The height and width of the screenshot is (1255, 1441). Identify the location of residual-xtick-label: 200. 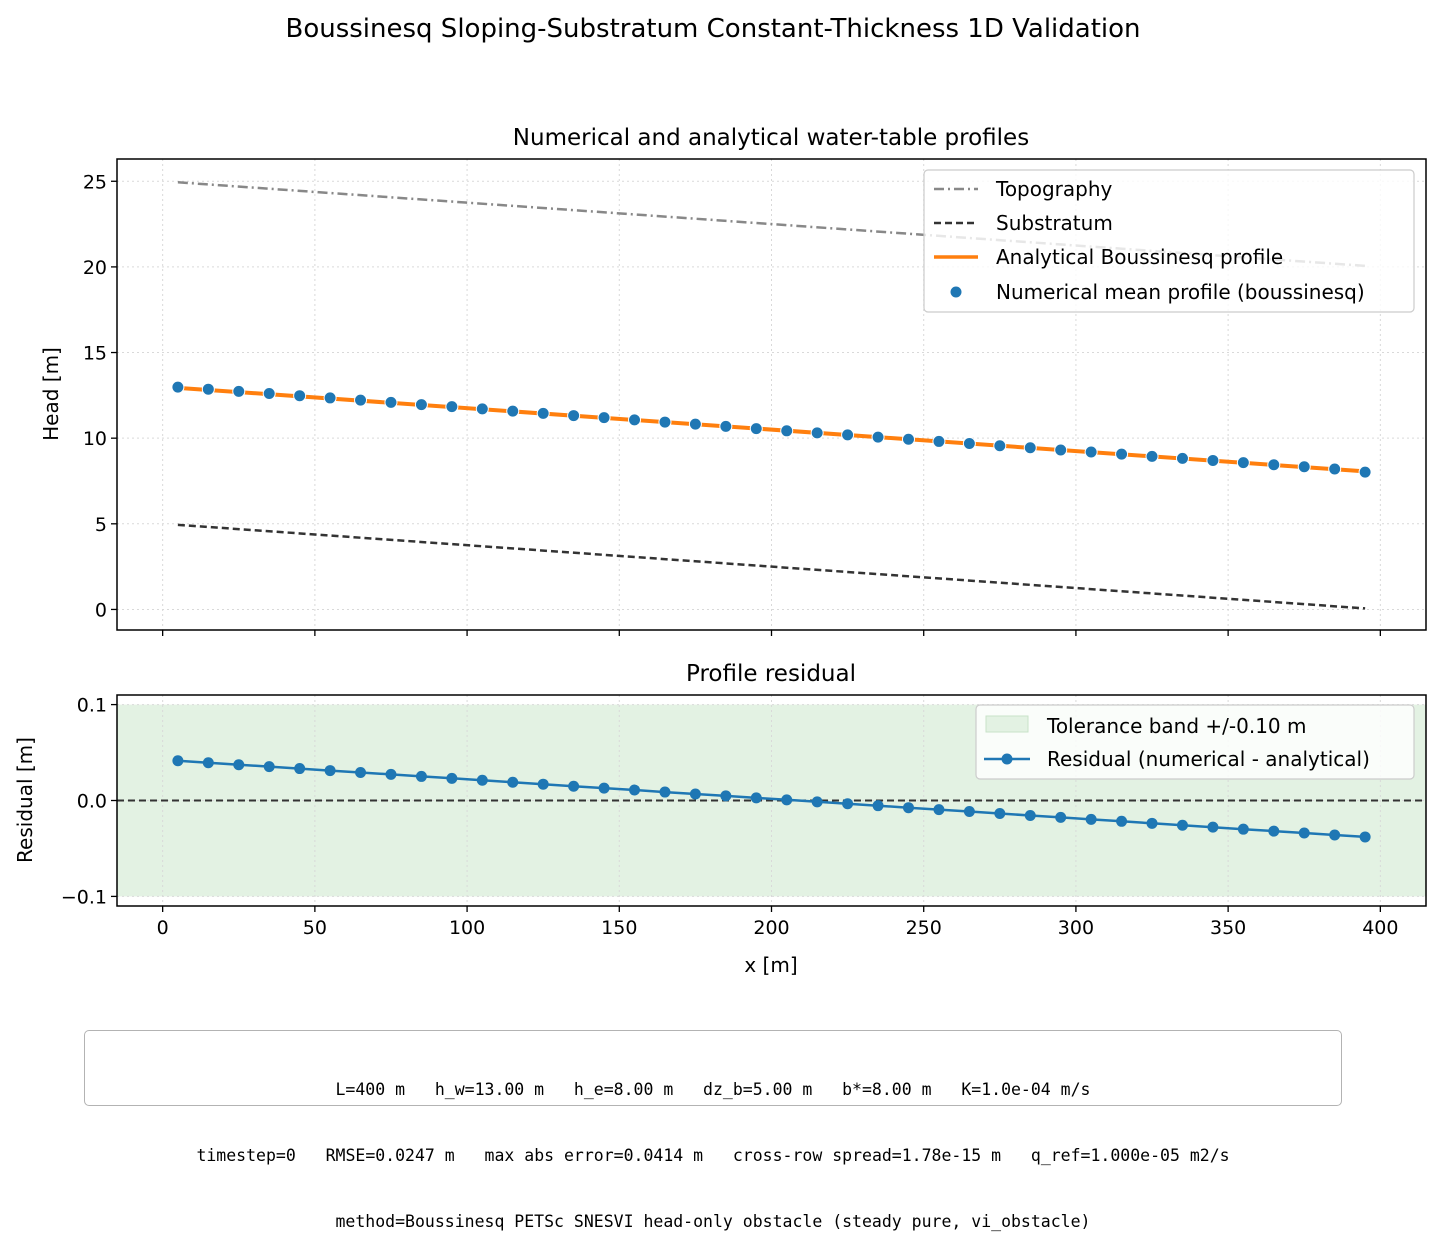
(771, 928).